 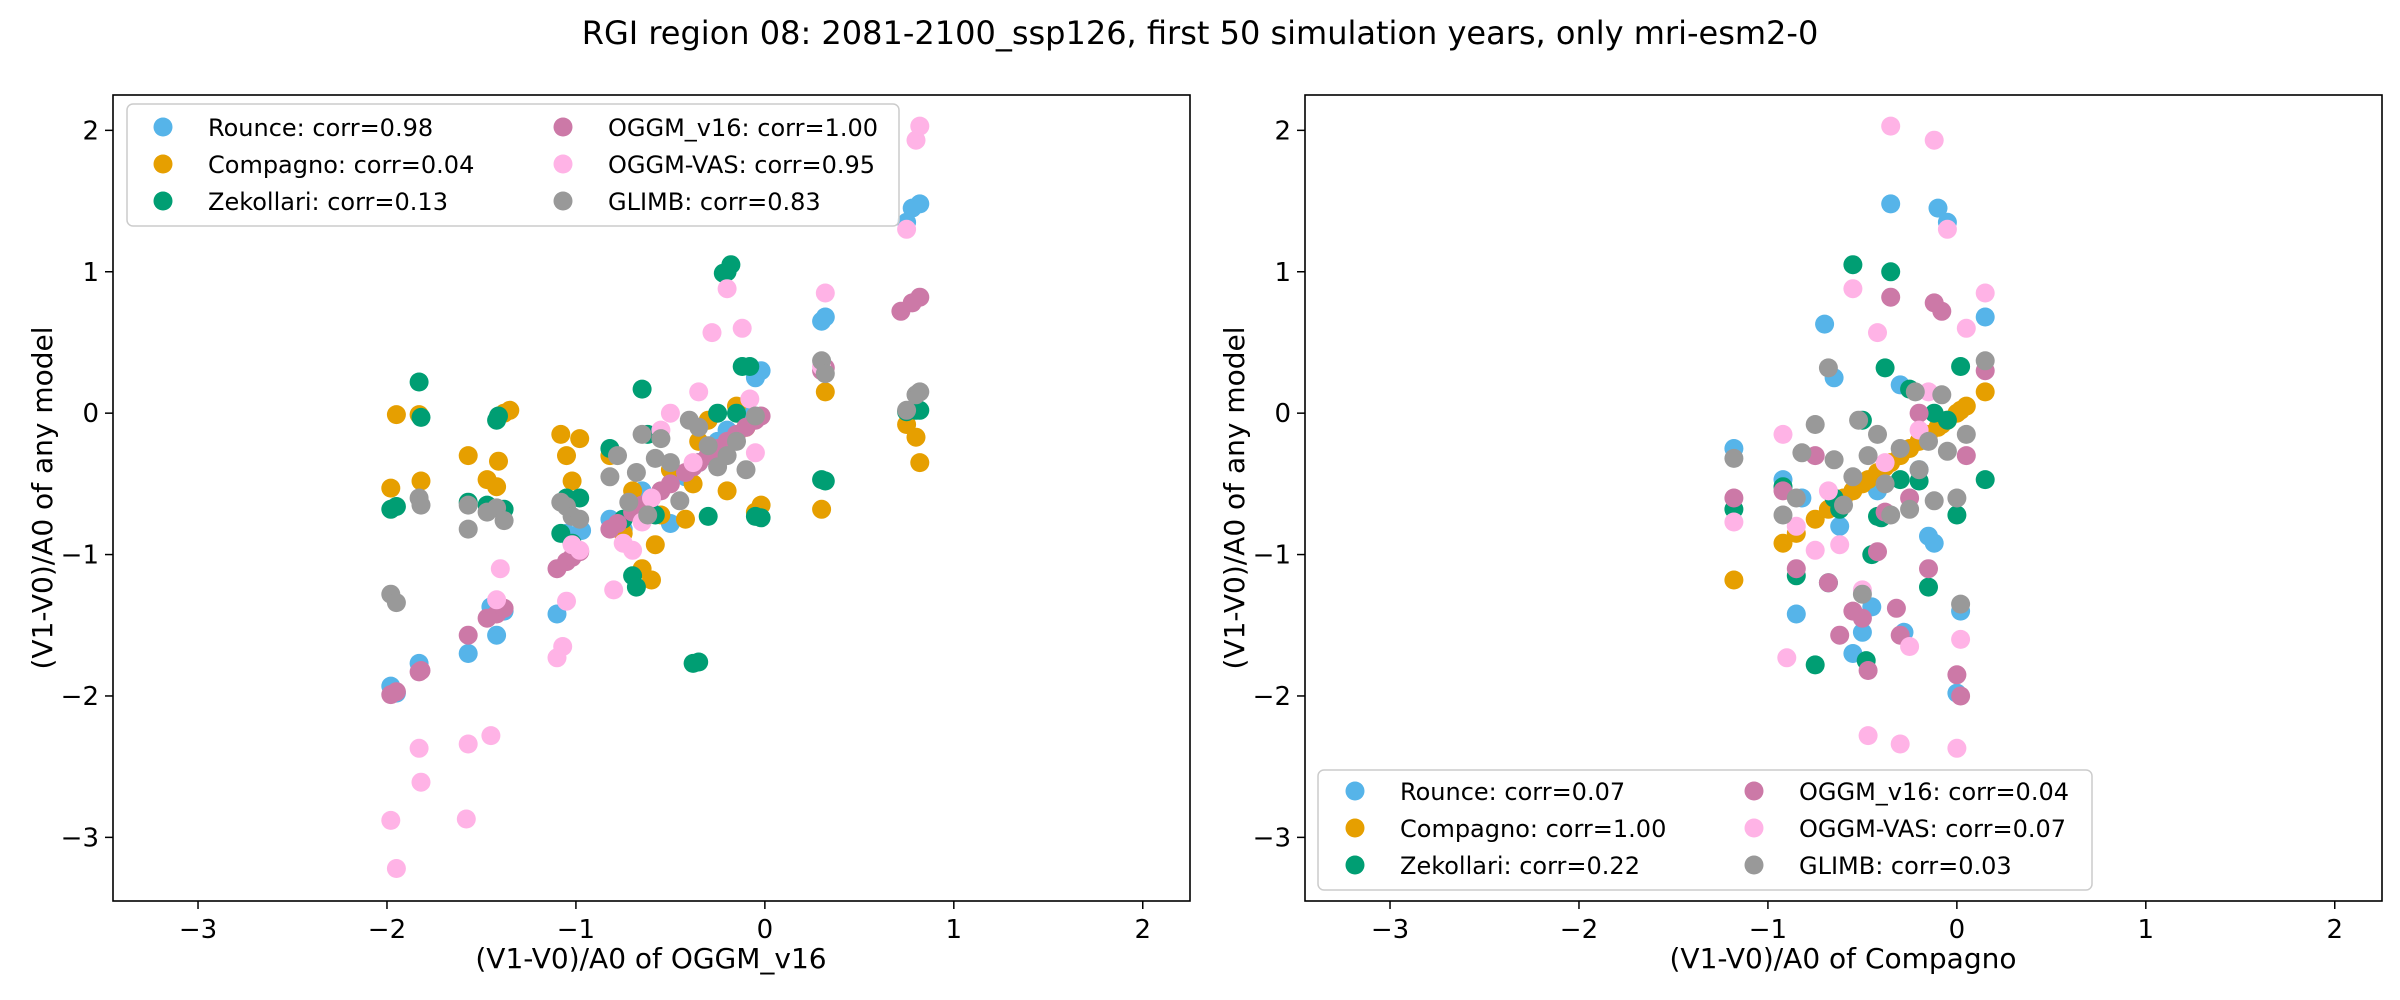 I want to click on right-y-axis-label: (V1-V0)/A0 of any model, so click(x=1234, y=498).